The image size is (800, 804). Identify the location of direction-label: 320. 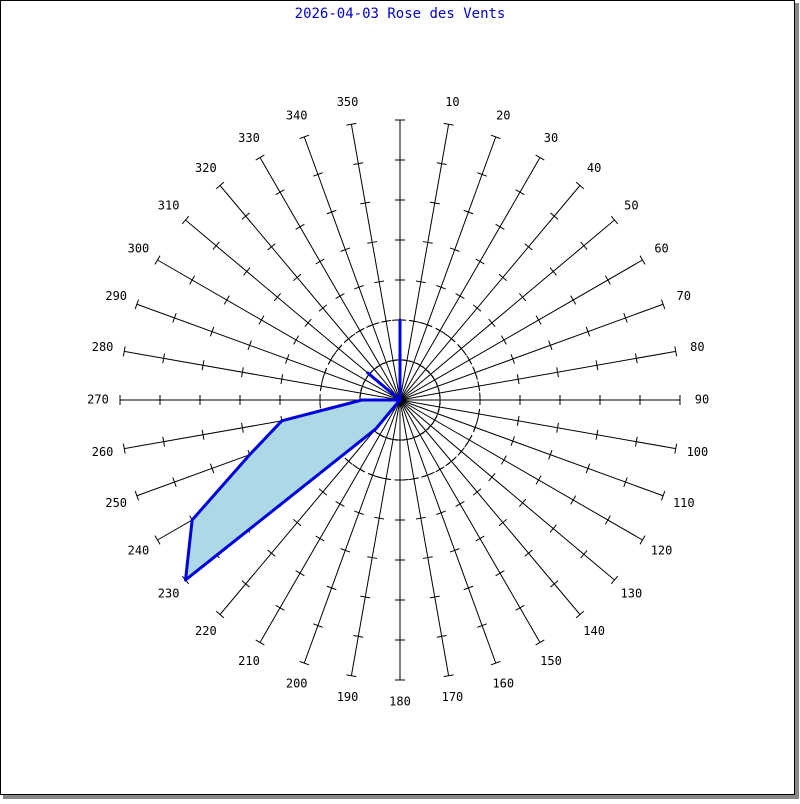
(206, 168).